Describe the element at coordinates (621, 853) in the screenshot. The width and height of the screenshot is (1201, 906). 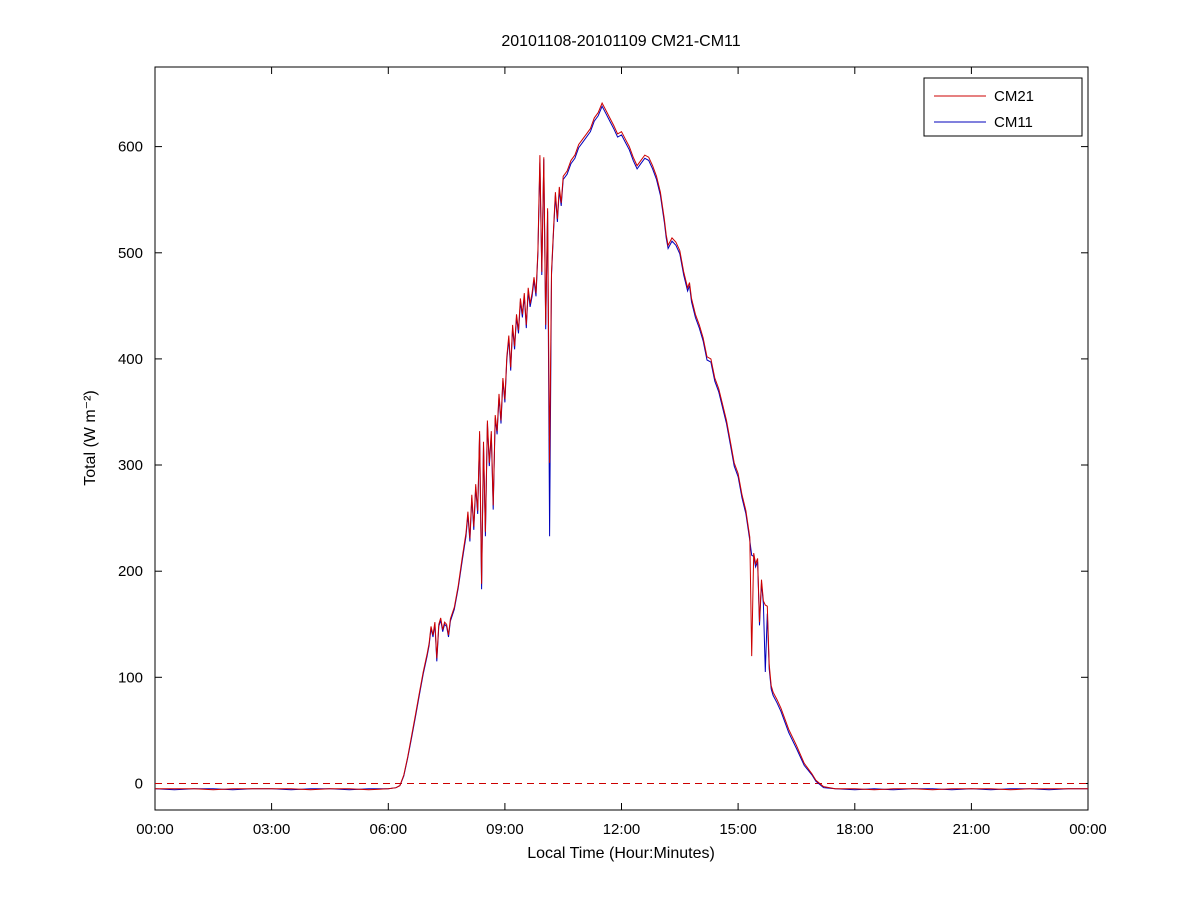
I see `x-axis-label: Local Time (Hour:Minutes)` at that location.